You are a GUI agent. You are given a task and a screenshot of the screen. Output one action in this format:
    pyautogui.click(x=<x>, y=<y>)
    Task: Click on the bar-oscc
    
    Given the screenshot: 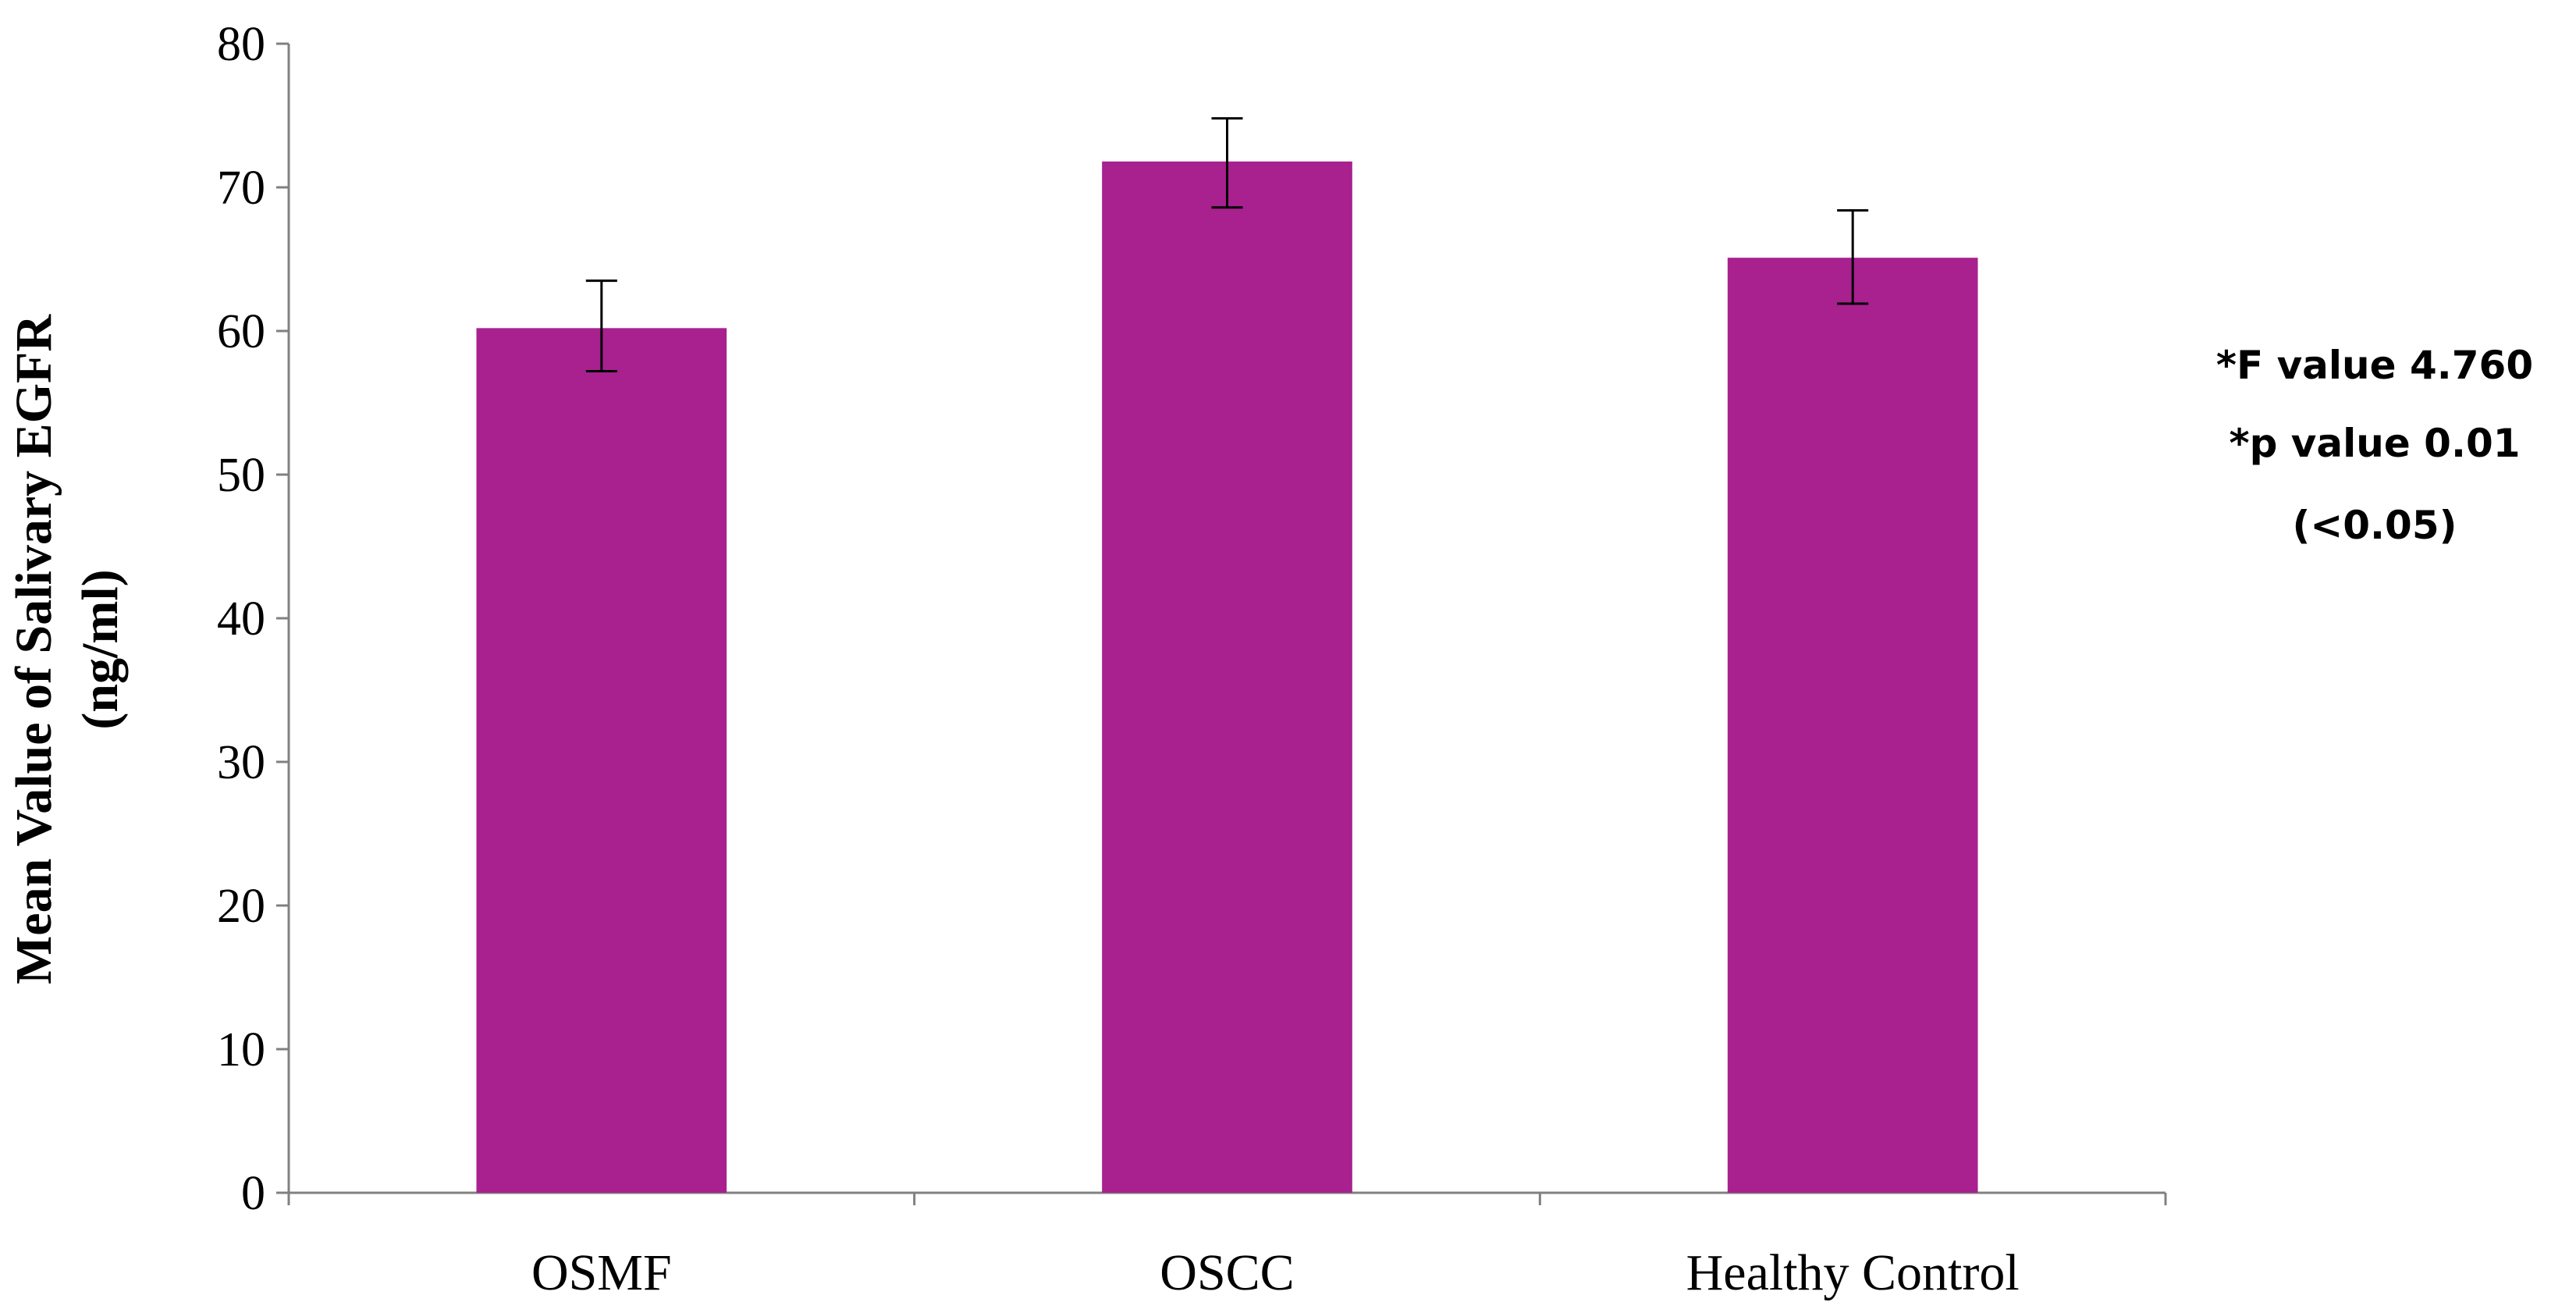 What is the action you would take?
    pyautogui.click(x=1227, y=677)
    